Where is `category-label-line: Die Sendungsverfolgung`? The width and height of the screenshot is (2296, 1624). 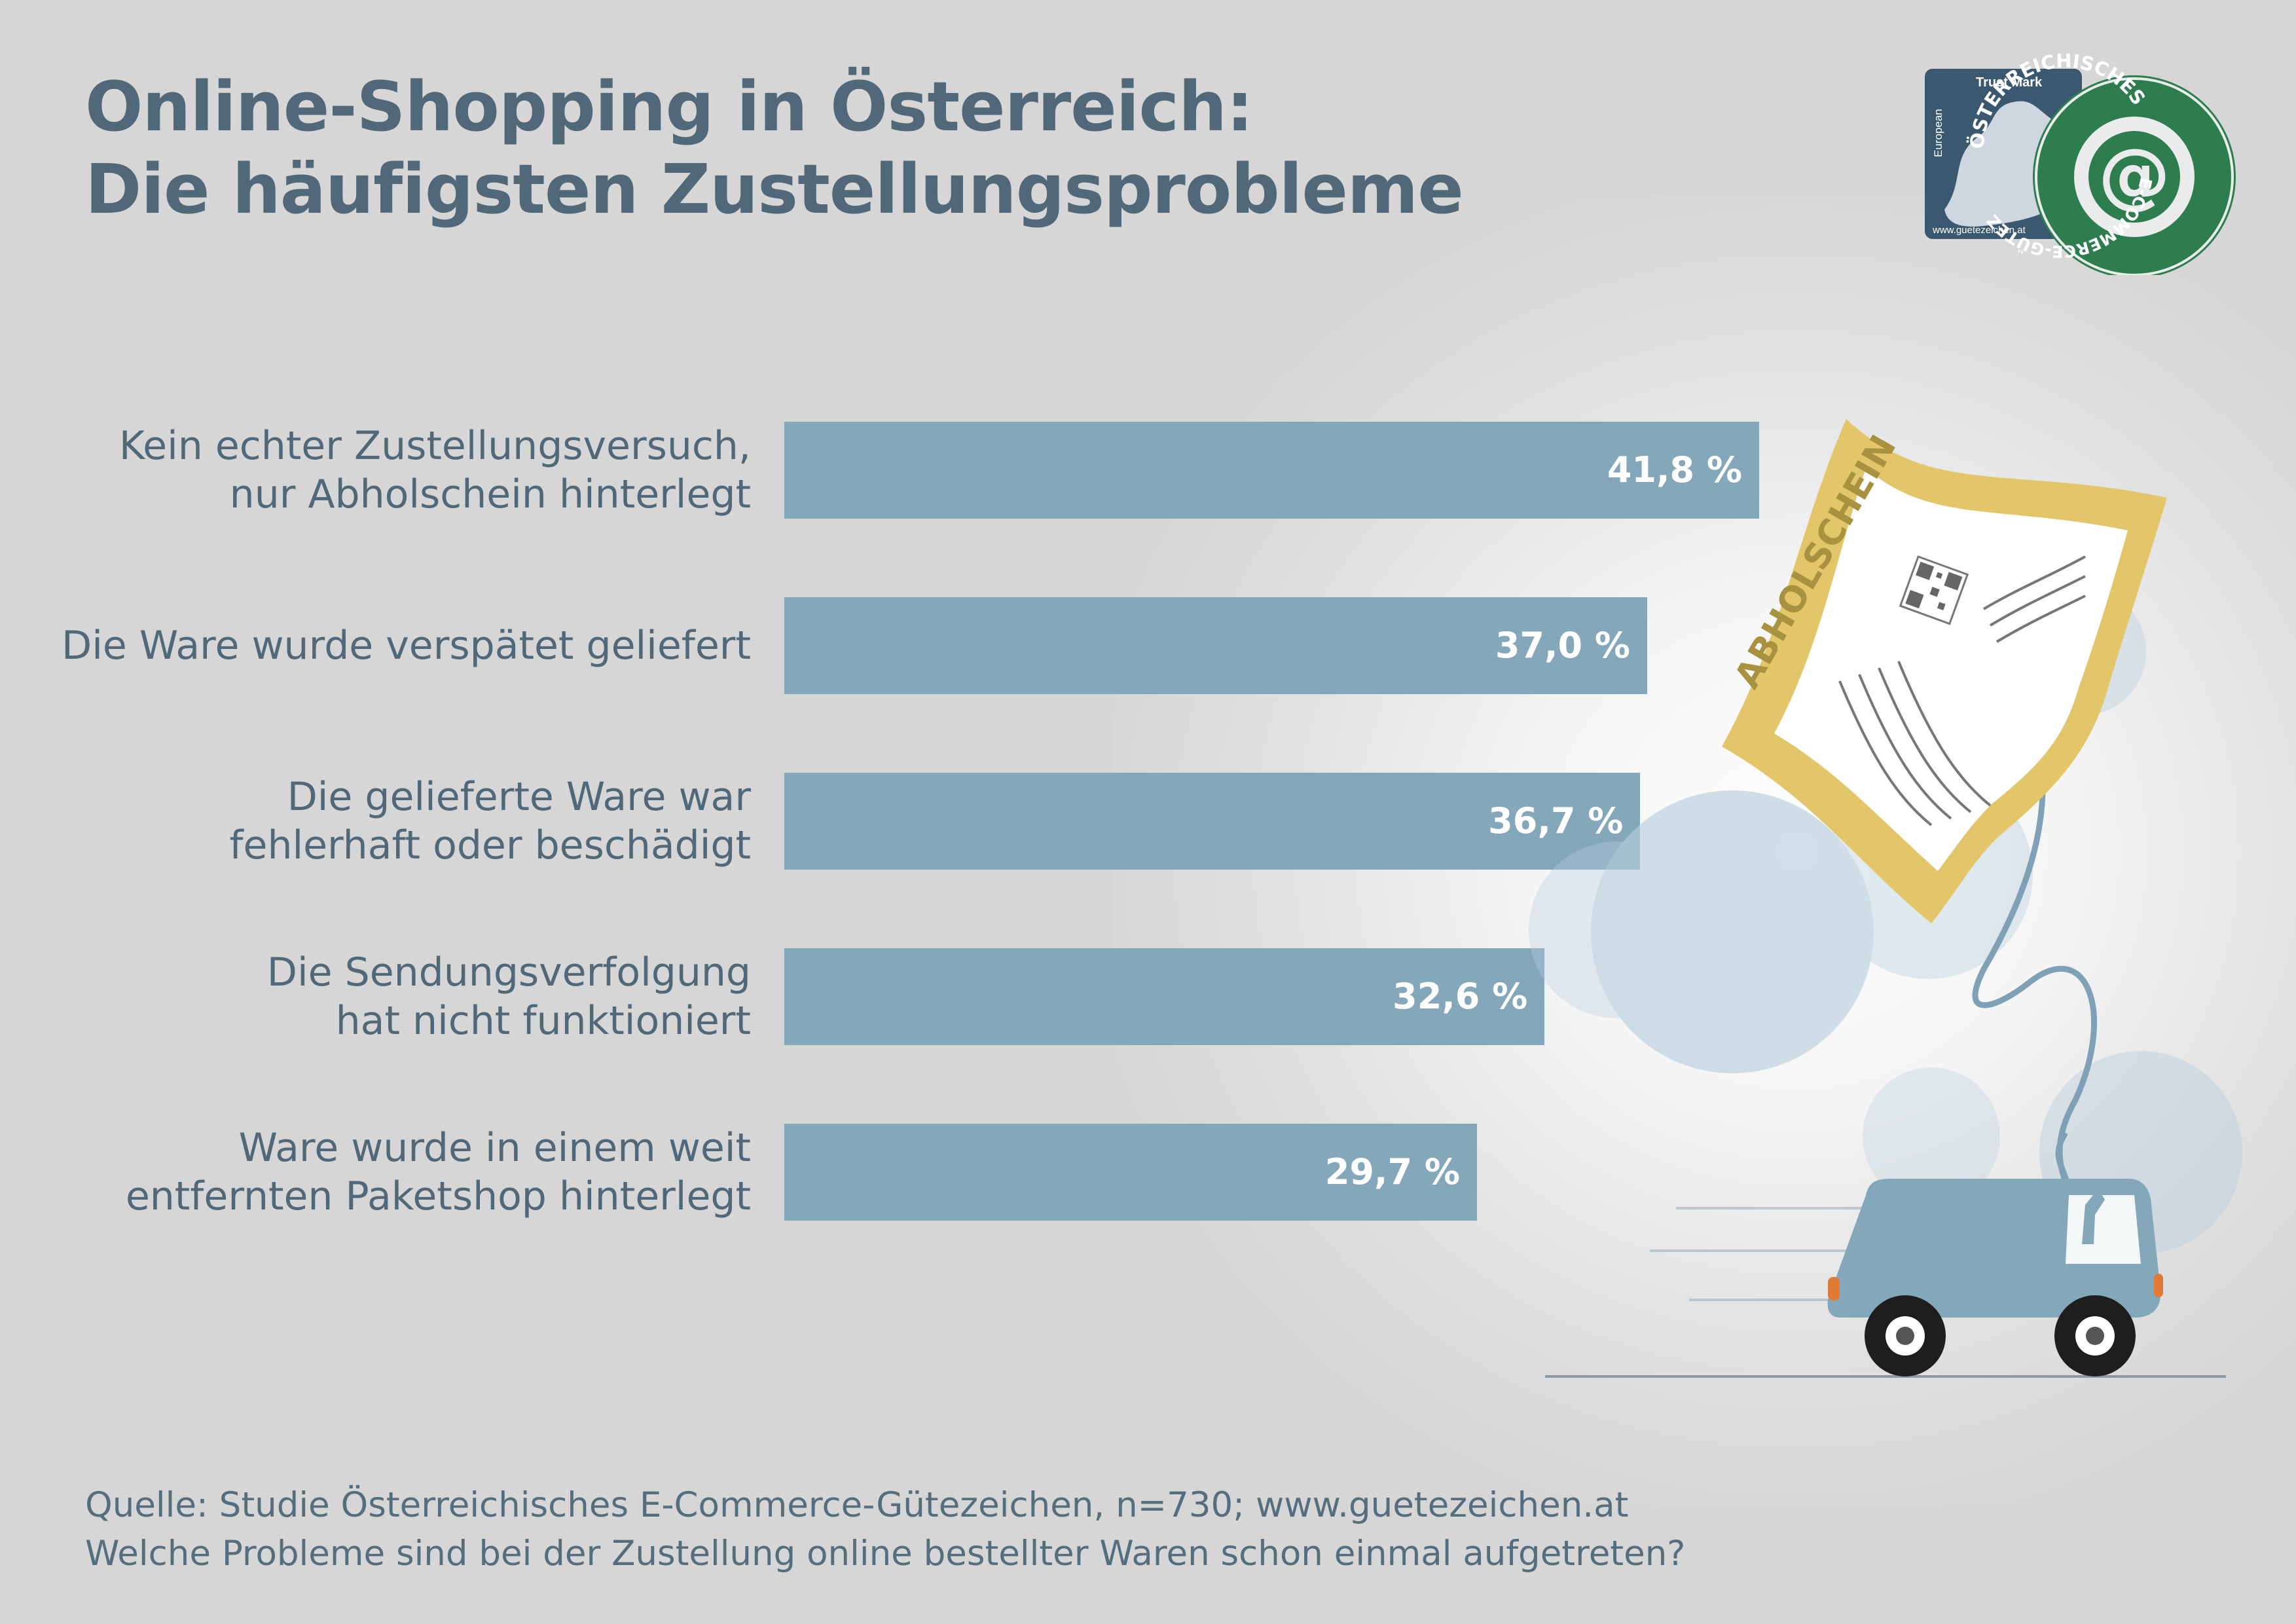
category-label-line: Die Sendungsverfolgung is located at coordinates (508, 972).